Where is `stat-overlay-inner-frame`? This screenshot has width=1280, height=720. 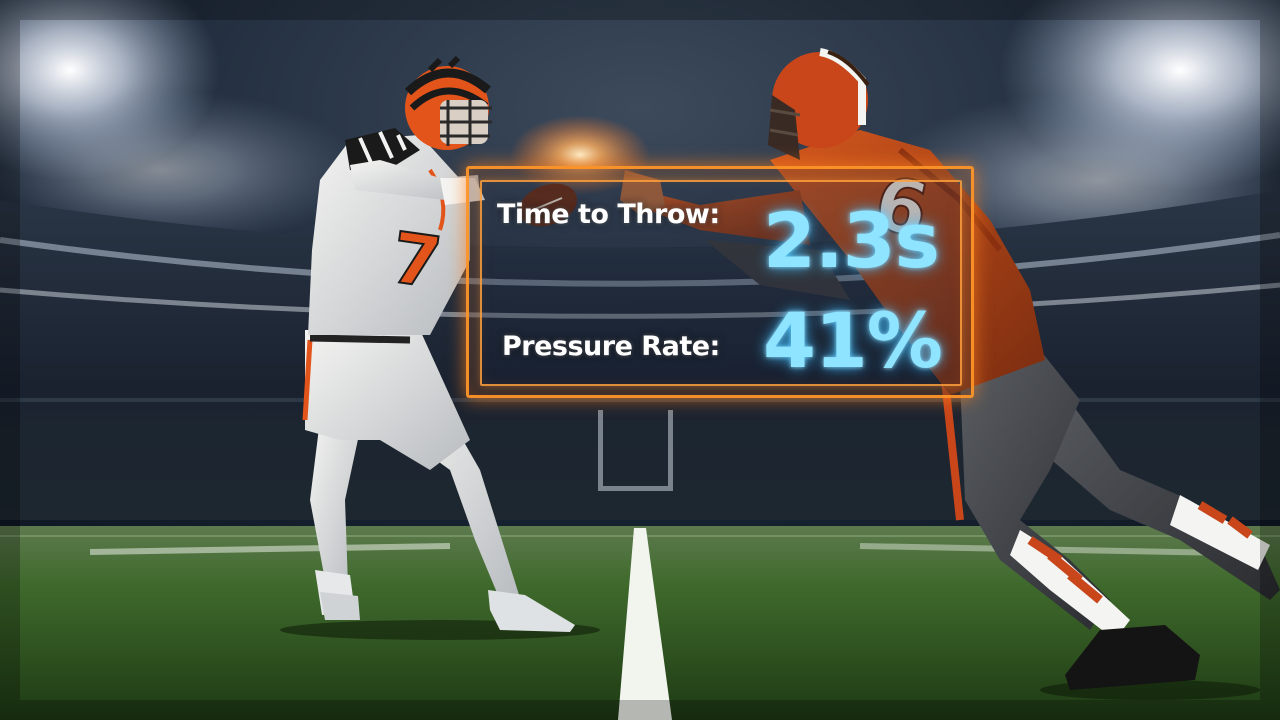
stat-overlay-inner-frame is located at coordinates (721, 283).